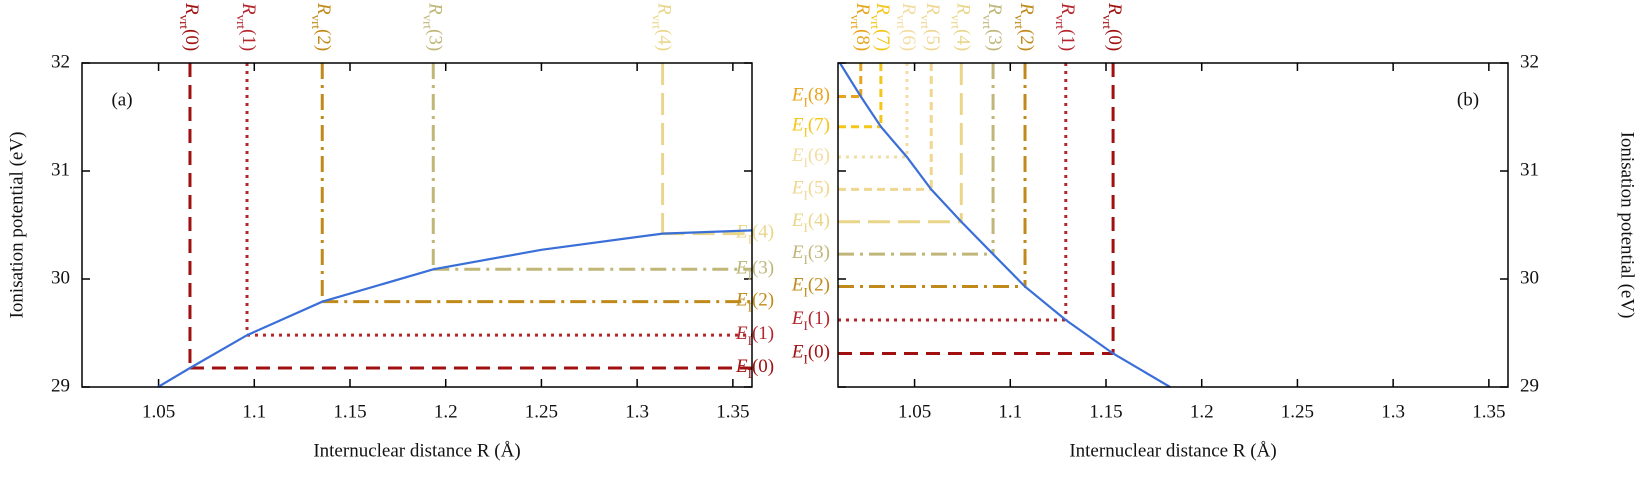  Describe the element at coordinates (763, 366) in the screenshot. I see `energy-arg: (0)` at that location.